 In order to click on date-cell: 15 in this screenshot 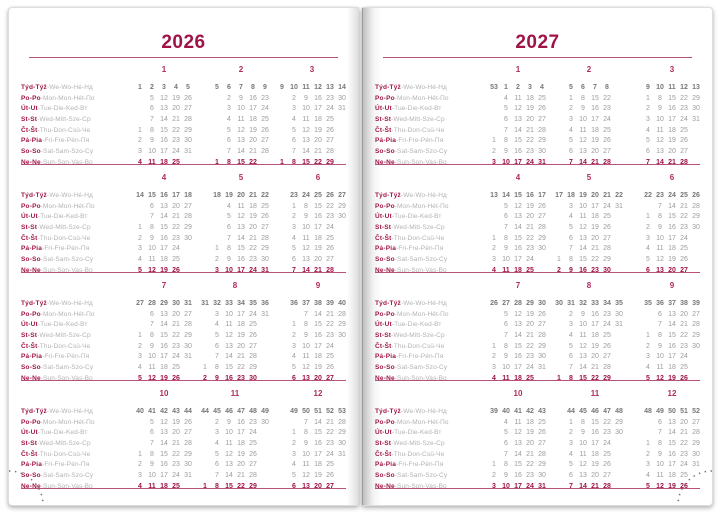, I will do `click(672, 336)`.